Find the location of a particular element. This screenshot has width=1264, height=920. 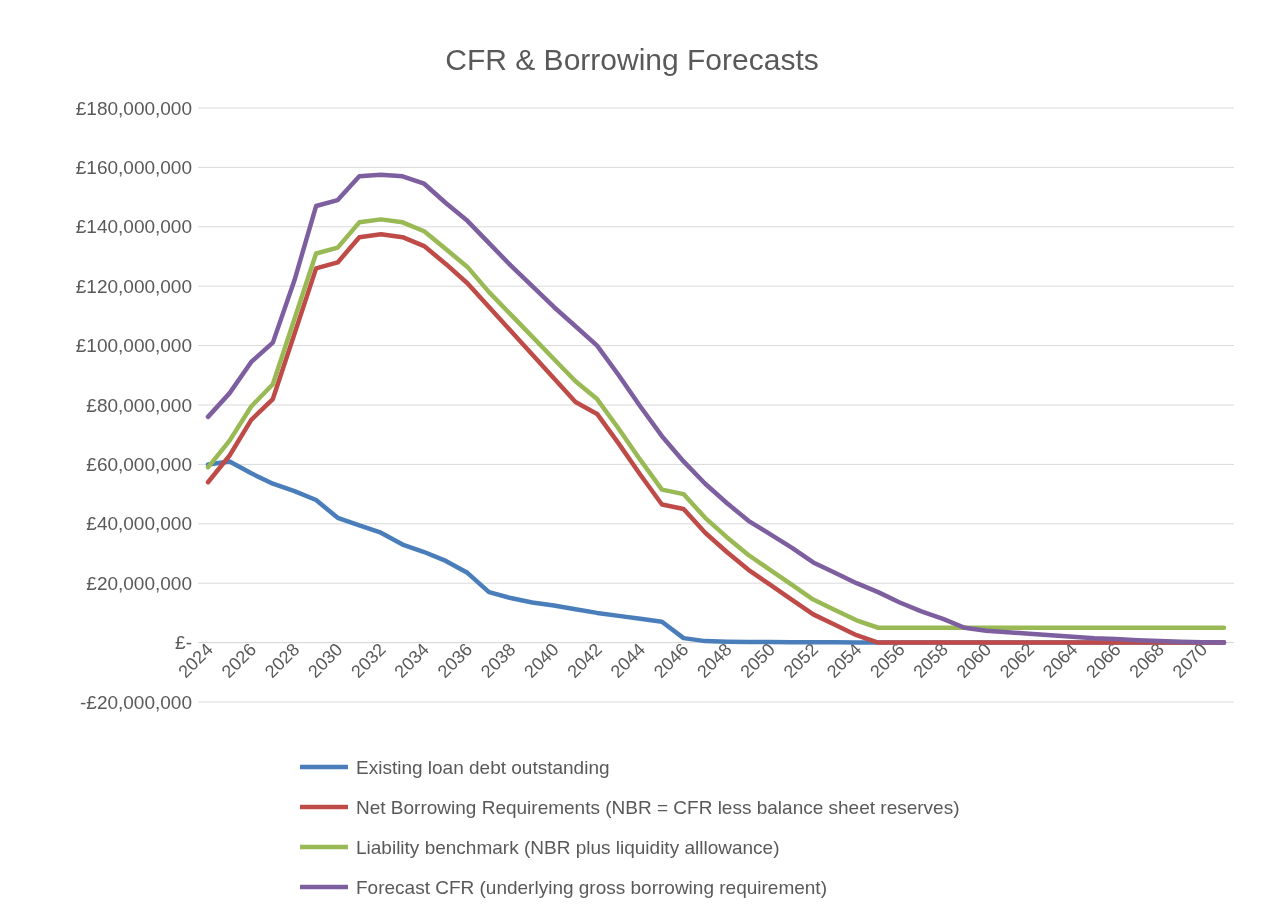

chart-title: CFR & Borrowing Forecasts is located at coordinates (632, 59).